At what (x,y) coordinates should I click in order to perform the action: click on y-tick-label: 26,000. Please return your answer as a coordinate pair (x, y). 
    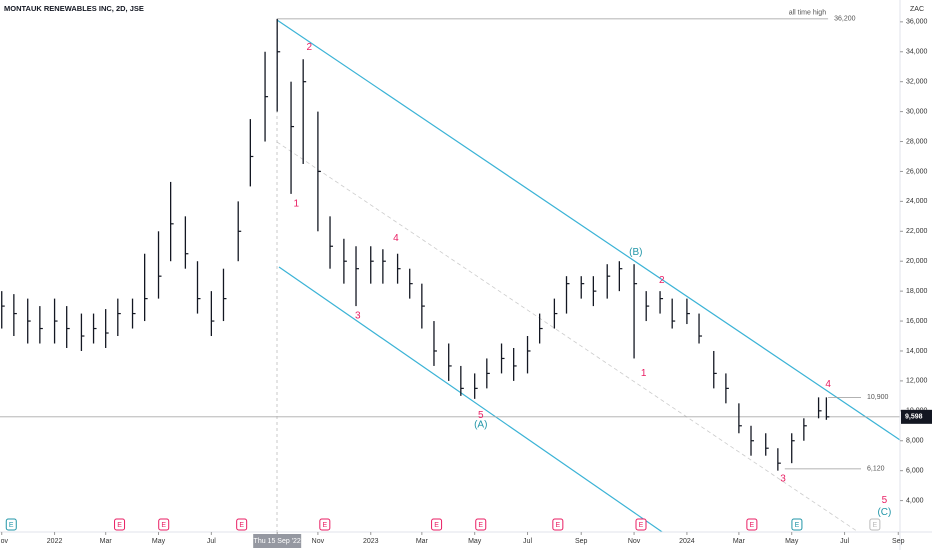
    Looking at the image, I should click on (917, 171).